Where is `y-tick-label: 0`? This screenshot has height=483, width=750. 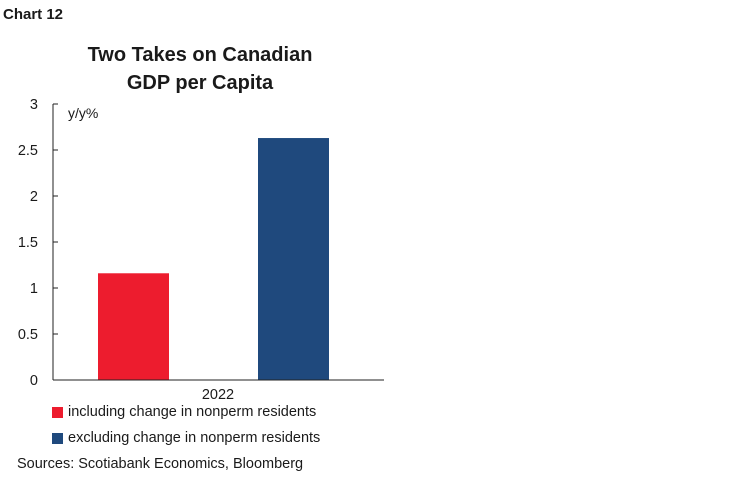 y-tick-label: 0 is located at coordinates (34, 381).